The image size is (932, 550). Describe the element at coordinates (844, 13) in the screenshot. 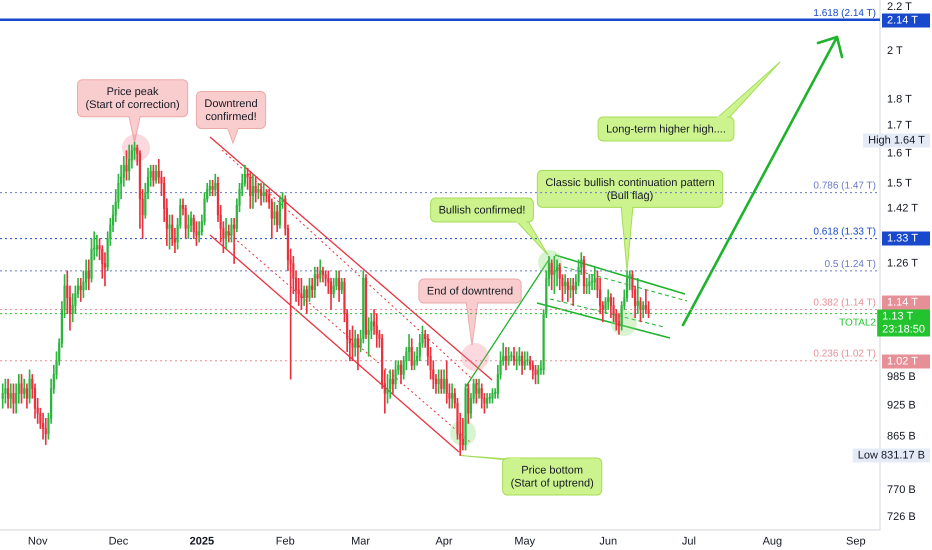

I see `ref-line-label: 1.618 (2.14 T)` at that location.